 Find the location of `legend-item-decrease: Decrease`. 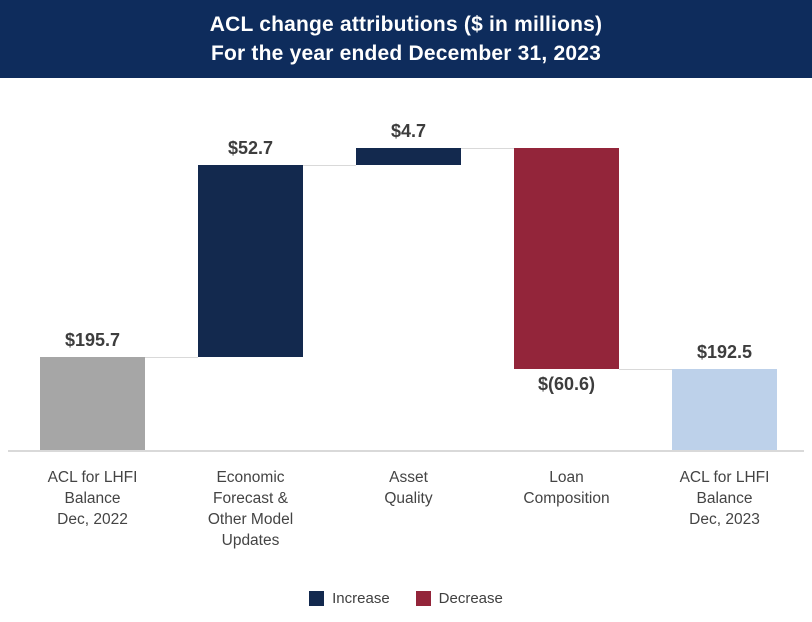

legend-item-decrease: Decrease is located at coordinates (459, 598).